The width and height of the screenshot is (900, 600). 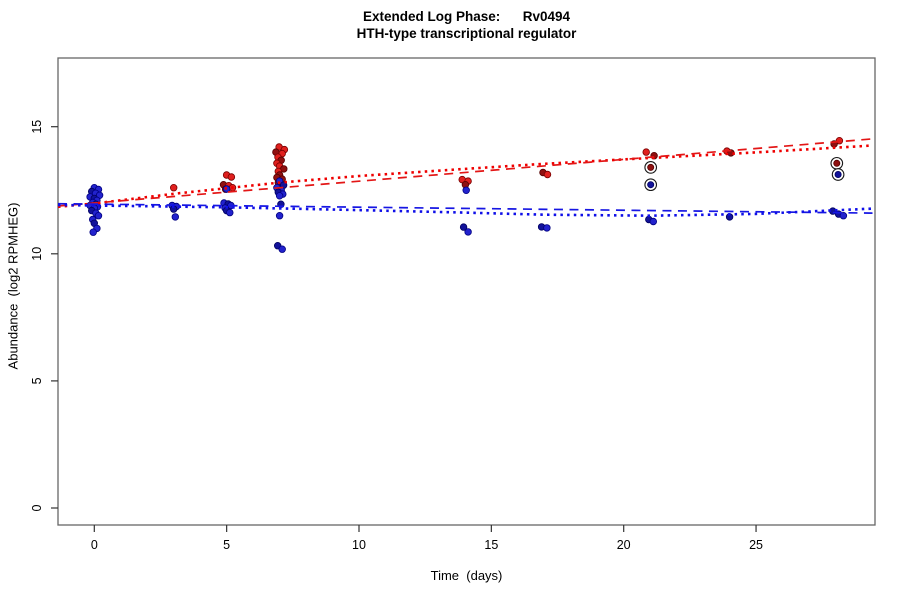 I want to click on trend-line-blue-linear-fit, so click(x=465, y=208).